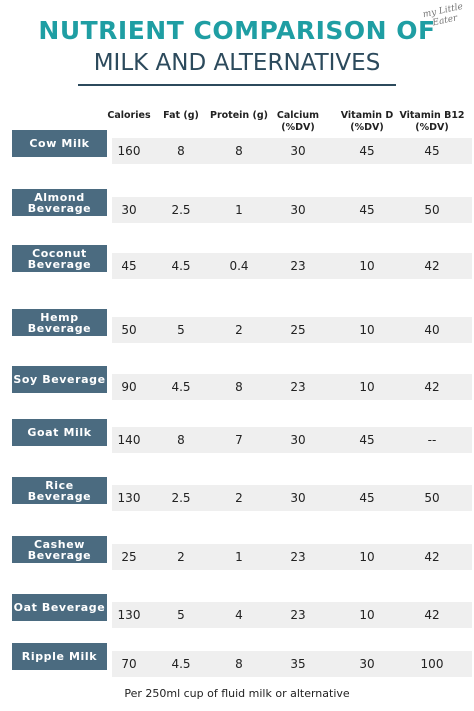 The width and height of the screenshot is (474, 711). Describe the element at coordinates (239, 266) in the screenshot. I see `cell-value: 0.4` at that location.